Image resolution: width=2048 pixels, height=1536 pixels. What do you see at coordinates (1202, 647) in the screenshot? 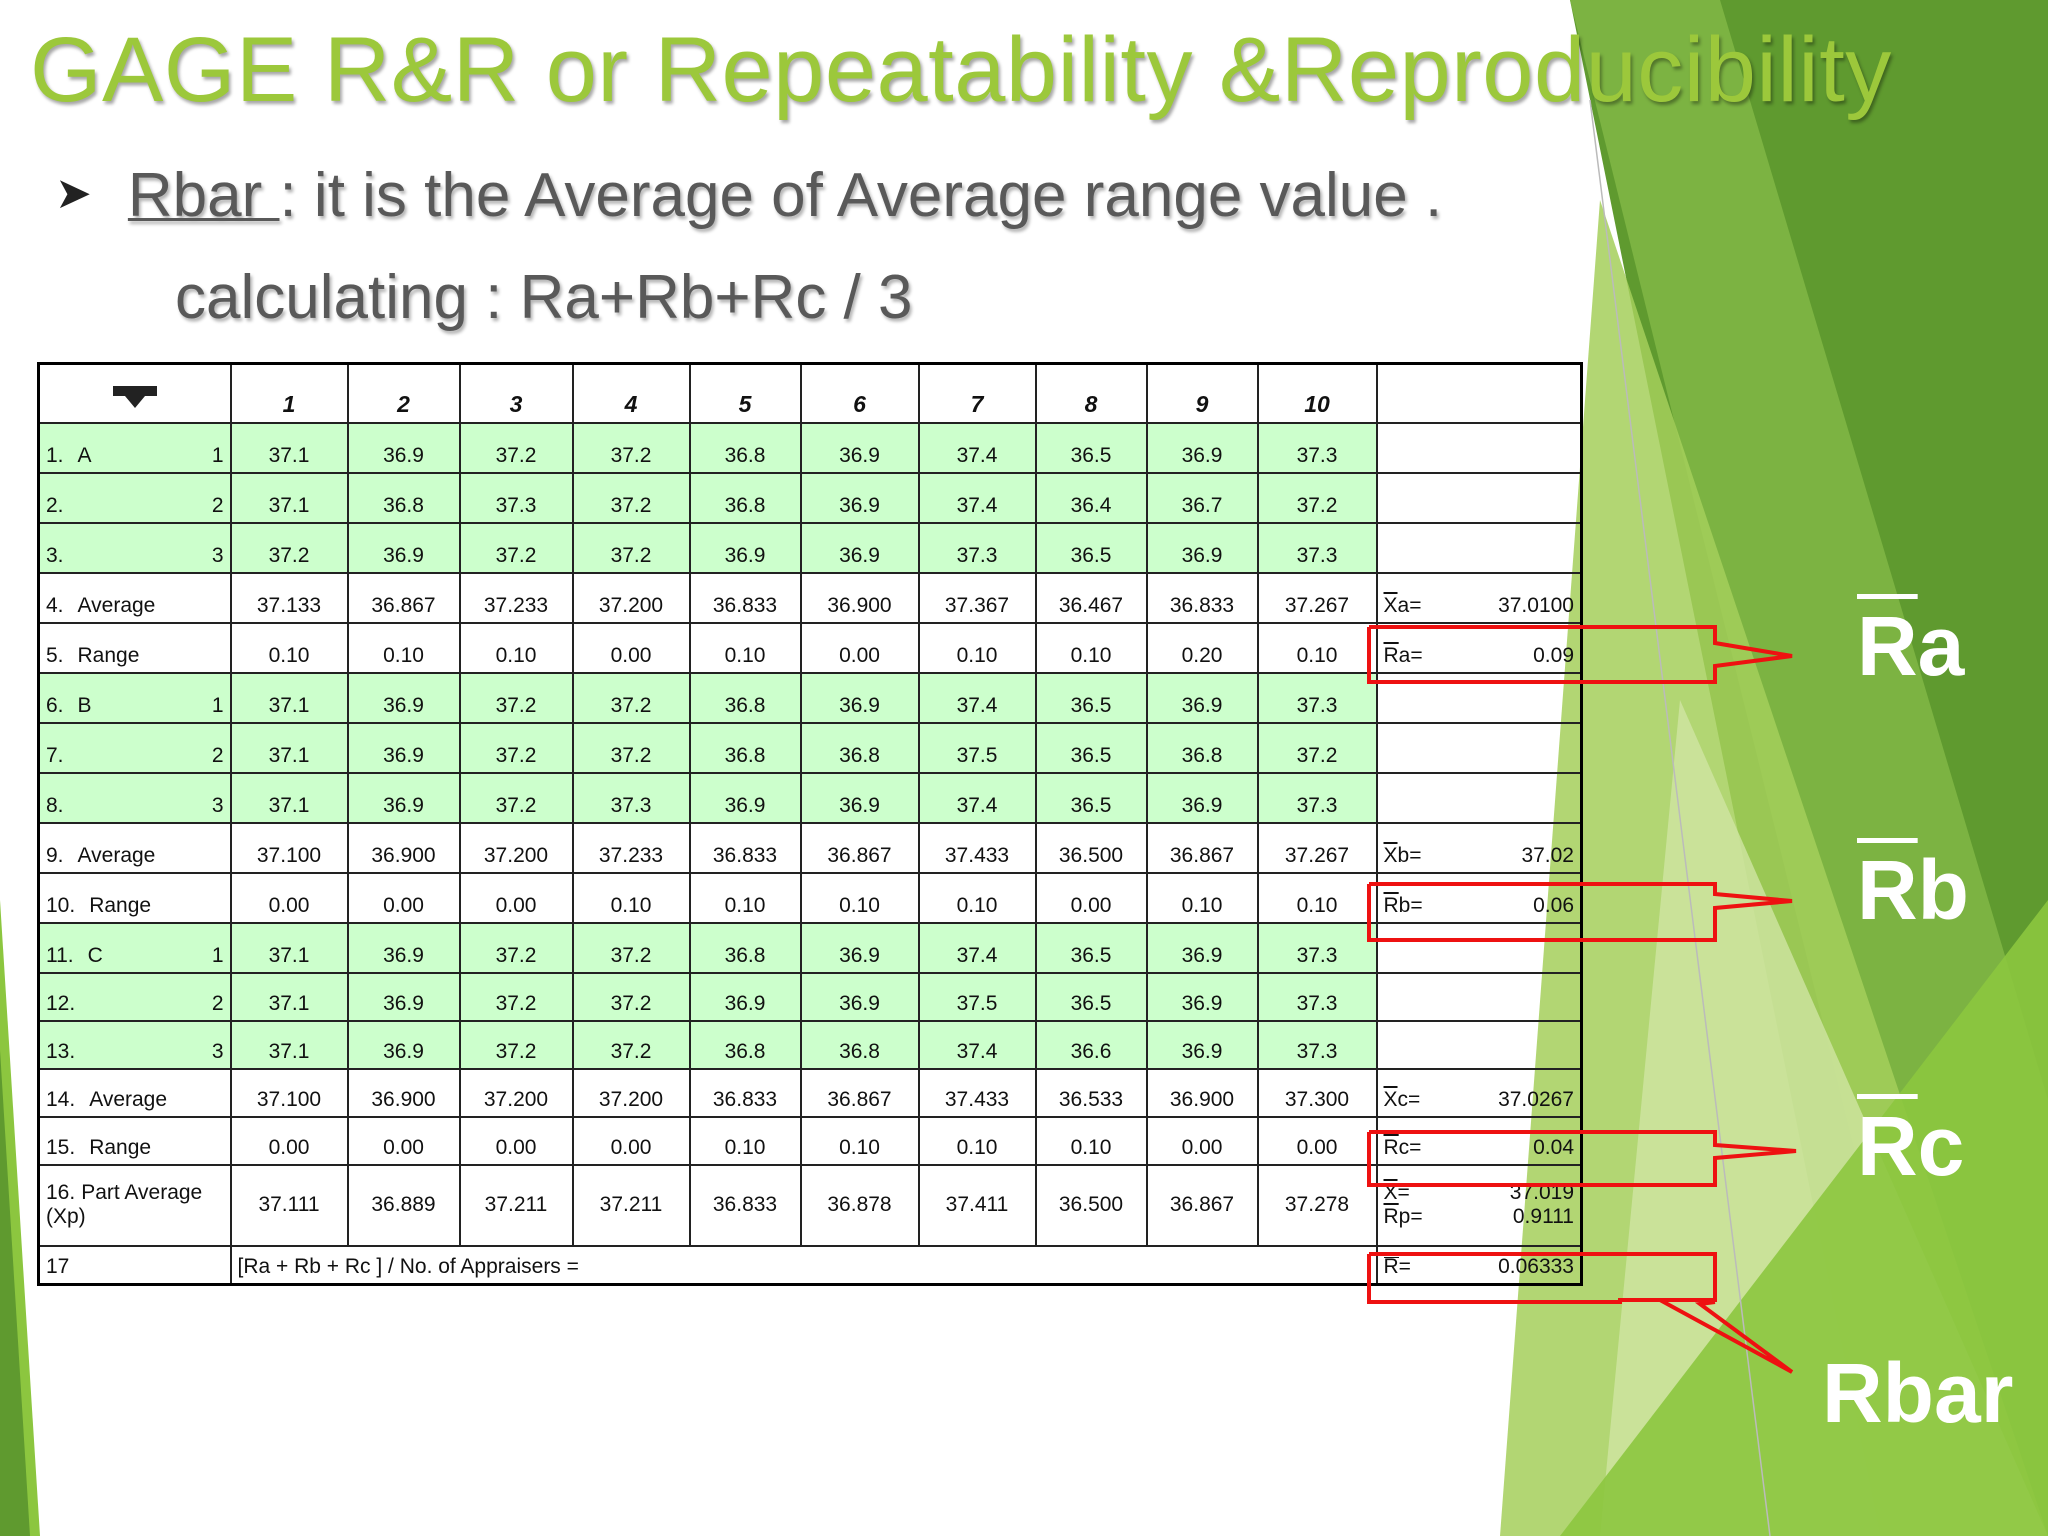
I see `value-cell: 0.20` at bounding box center [1202, 647].